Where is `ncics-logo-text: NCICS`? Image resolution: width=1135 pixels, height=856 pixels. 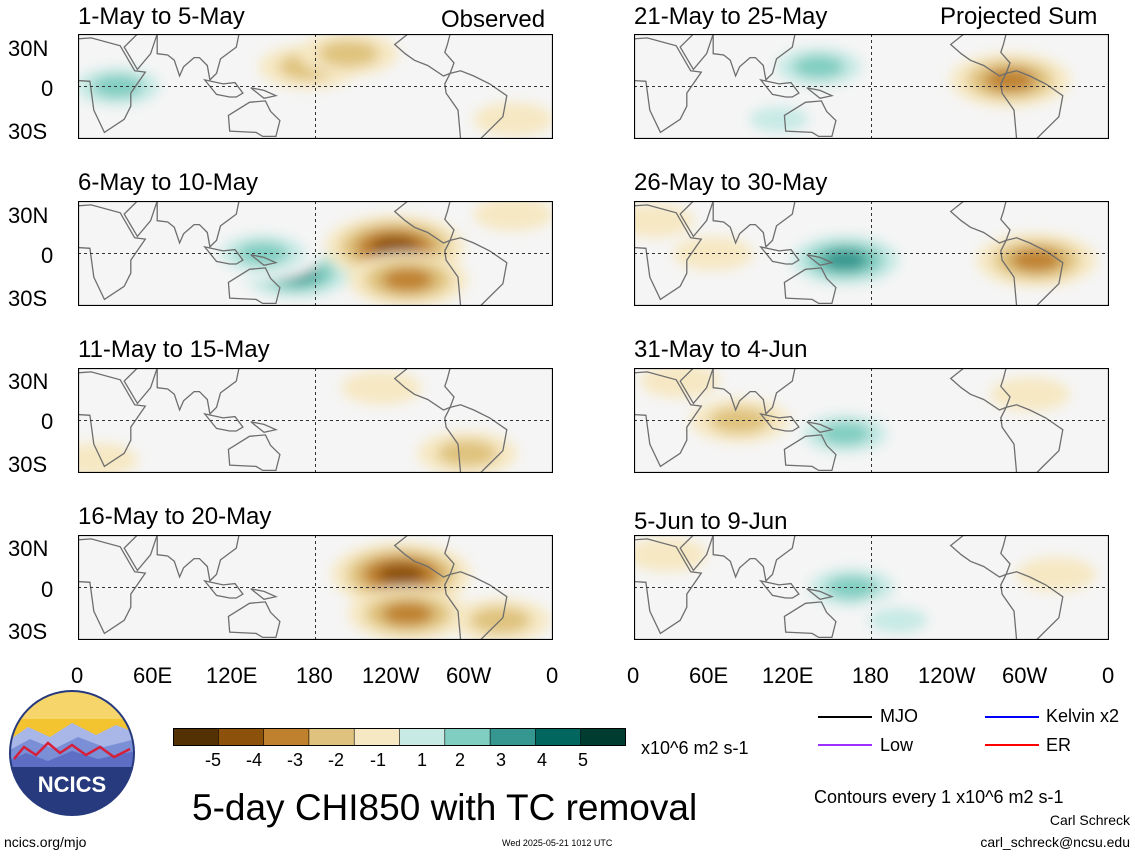
ncics-logo-text: NCICS is located at coordinates (72, 784).